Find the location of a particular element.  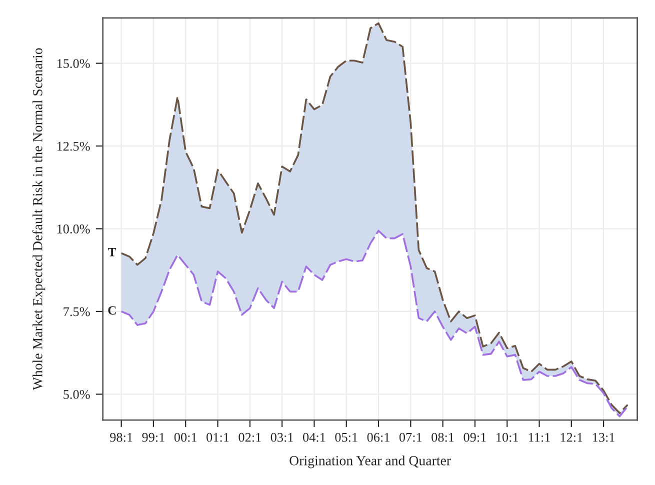

x-tick-label: 13:1 is located at coordinates (603, 437).